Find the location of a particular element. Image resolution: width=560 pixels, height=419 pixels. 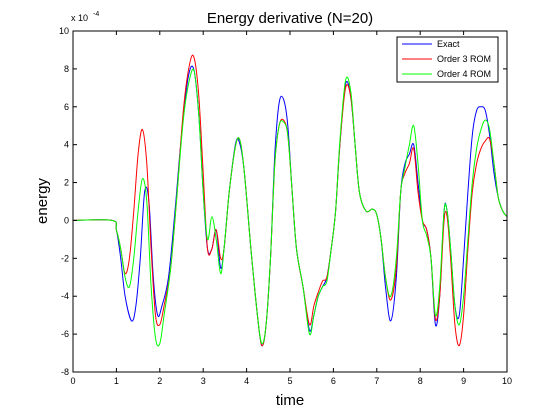

chart-title: Energy derivative (N=20) is located at coordinates (290, 18).